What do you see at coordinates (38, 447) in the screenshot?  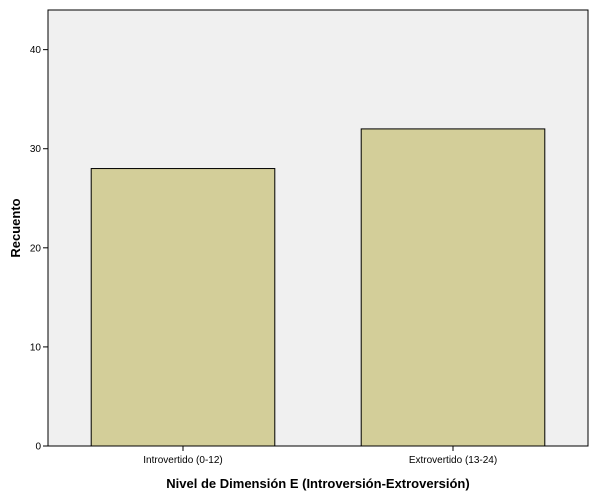 I see `y-tick-label: 0` at bounding box center [38, 447].